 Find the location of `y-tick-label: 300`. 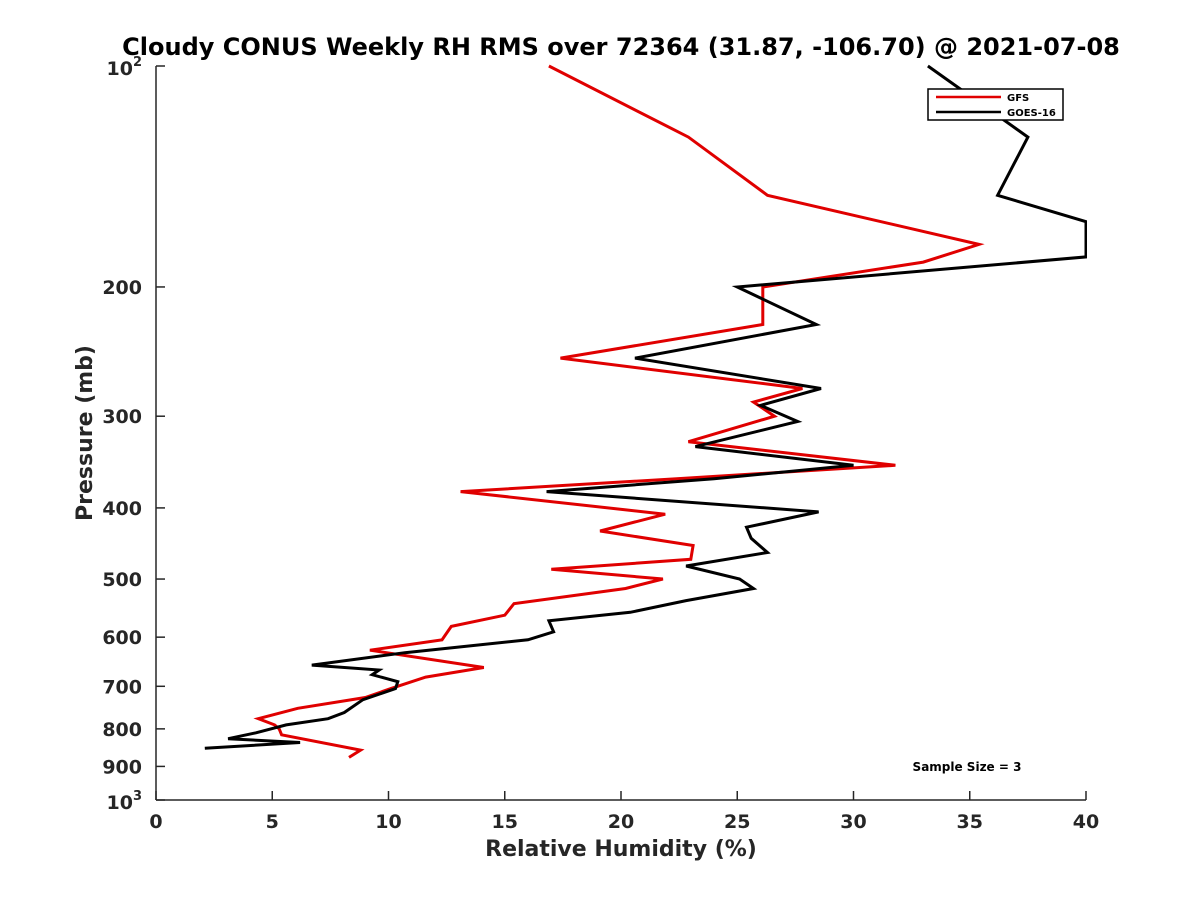

y-tick-label: 300 is located at coordinates (122, 417).